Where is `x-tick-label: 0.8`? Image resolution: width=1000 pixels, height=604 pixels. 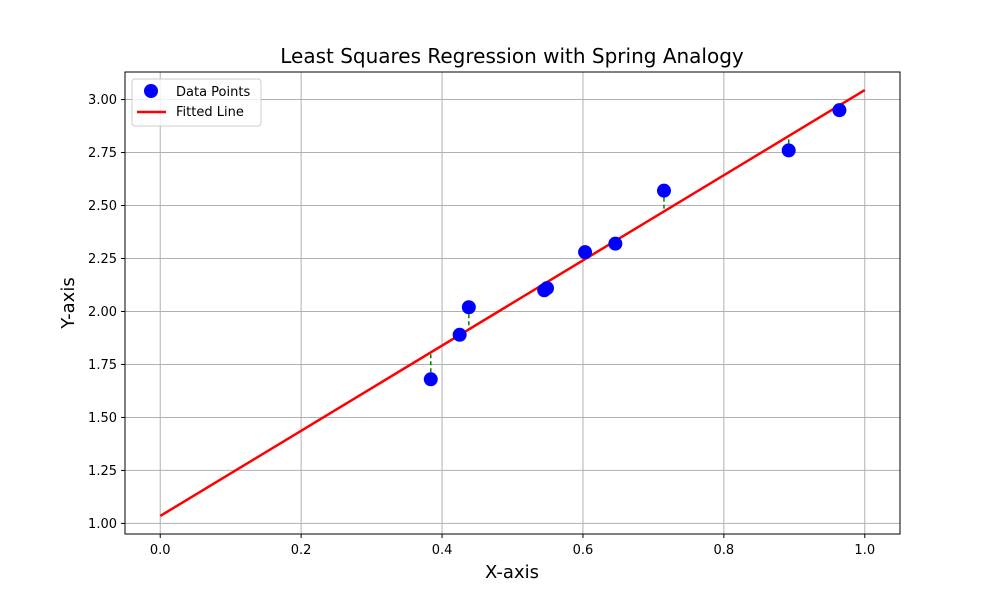
x-tick-label: 0.8 is located at coordinates (724, 550).